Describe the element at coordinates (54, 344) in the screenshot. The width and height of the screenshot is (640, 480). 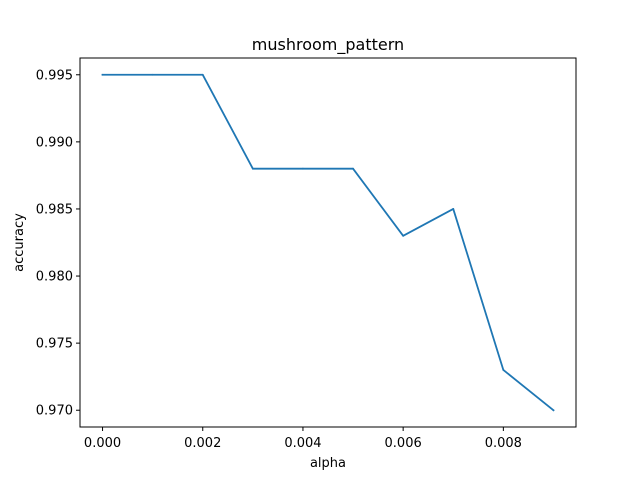
I see `y-tick-label: 0.975` at that location.